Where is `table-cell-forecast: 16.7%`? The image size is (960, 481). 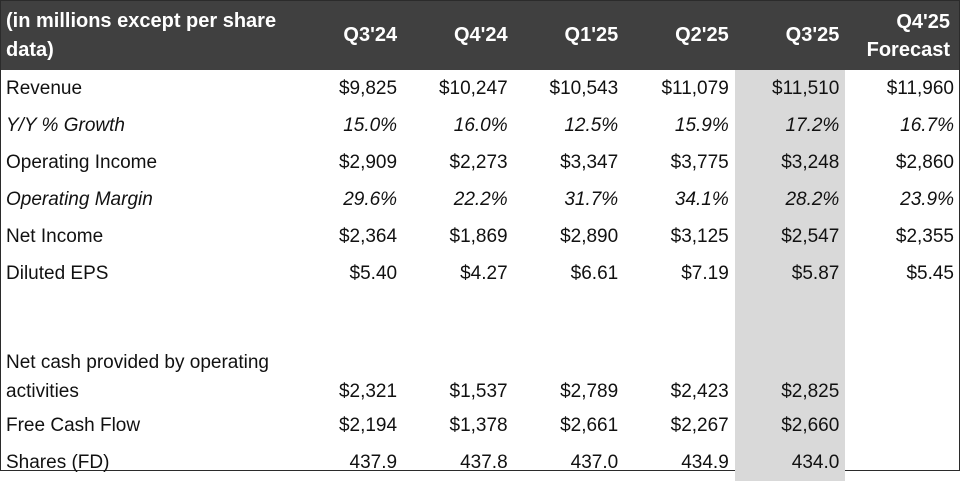
table-cell-forecast: 16.7% is located at coordinates (927, 125).